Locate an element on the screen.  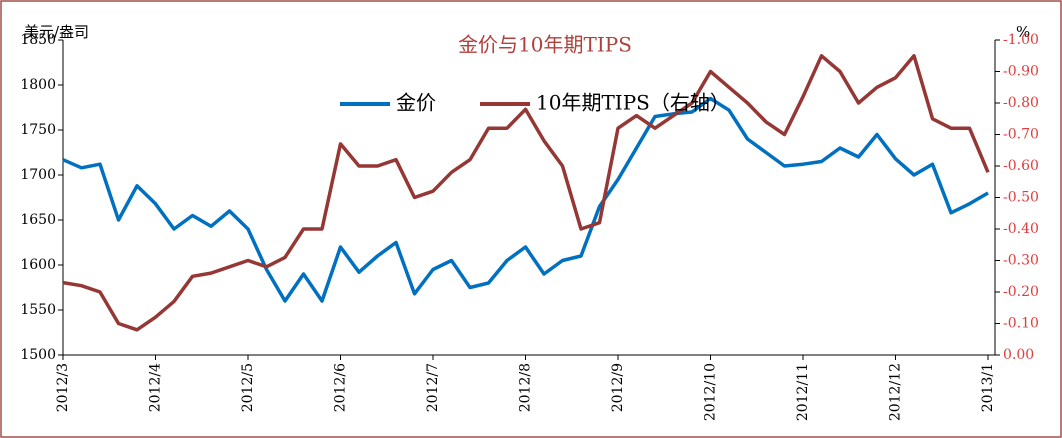
y-tick-label: 1550 is located at coordinates (38, 310).